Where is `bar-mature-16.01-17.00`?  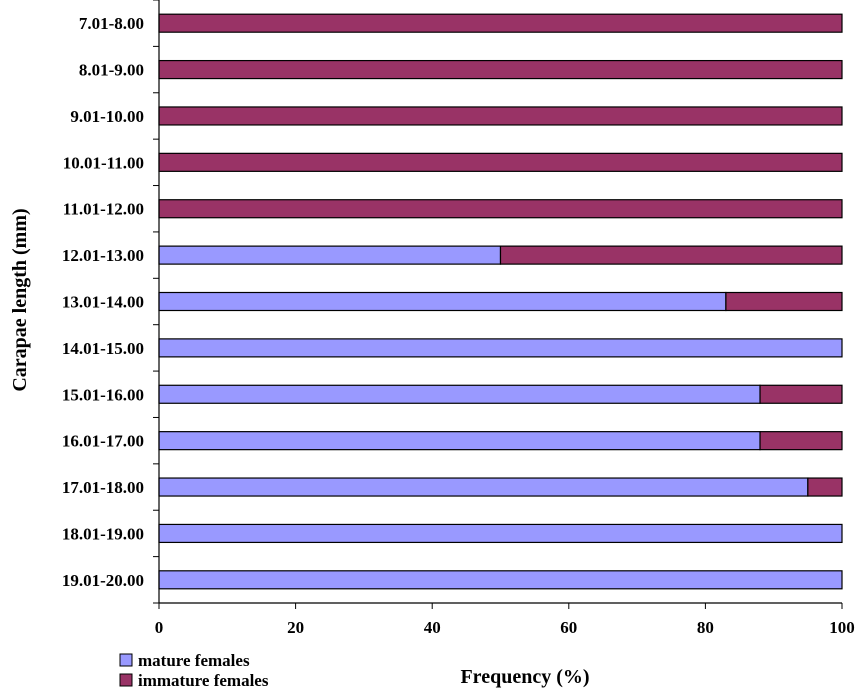 bar-mature-16.01-17.00 is located at coordinates (459, 441).